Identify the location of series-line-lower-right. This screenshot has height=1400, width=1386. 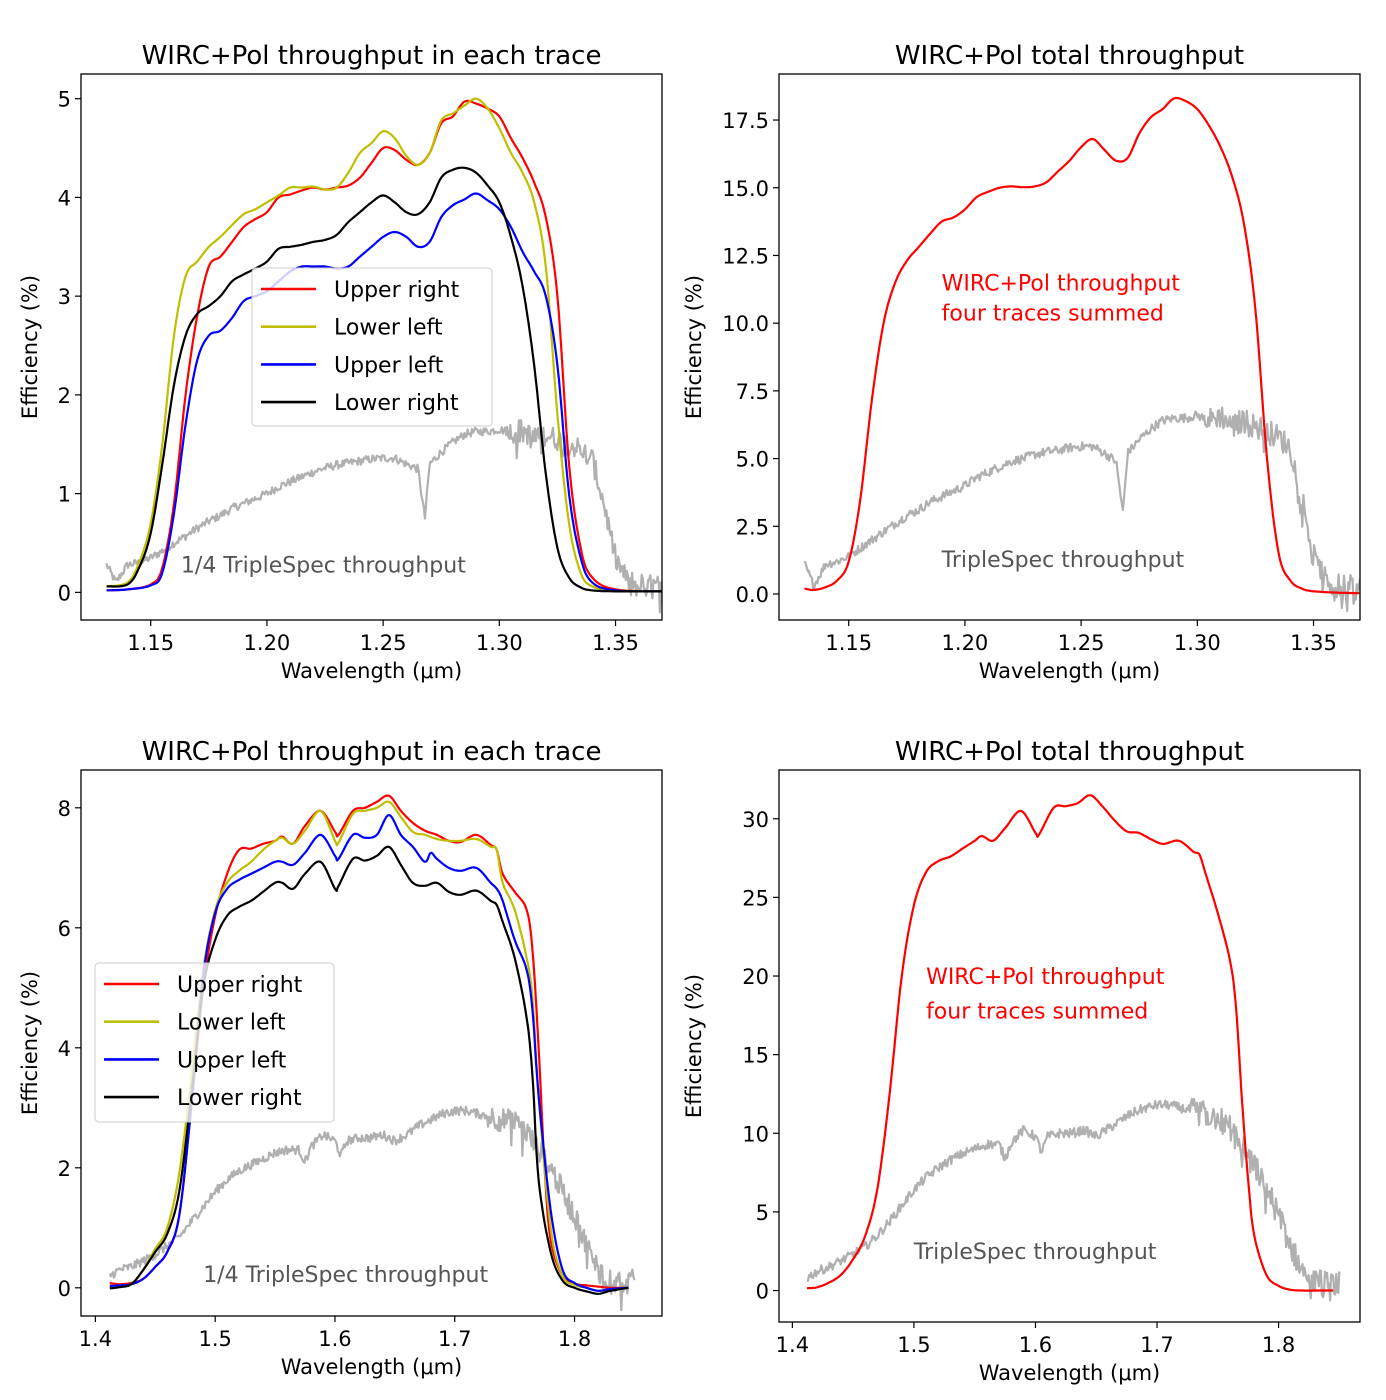
(384, 379).